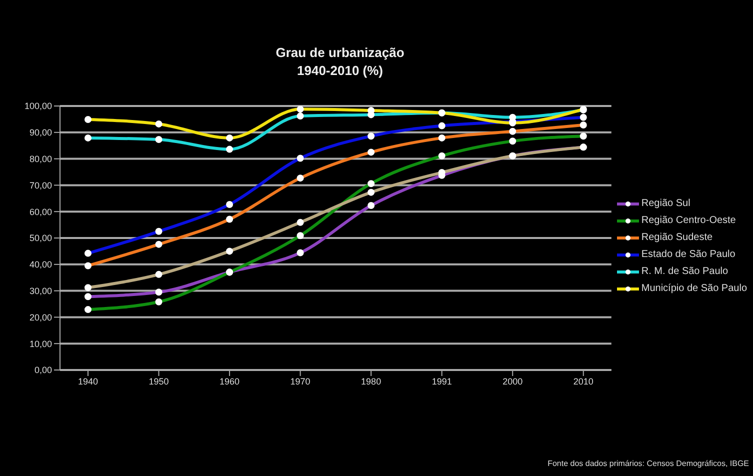 The width and height of the screenshot is (753, 476). Describe the element at coordinates (677, 237) in the screenshot. I see `legend-label: Região Sudeste` at that location.